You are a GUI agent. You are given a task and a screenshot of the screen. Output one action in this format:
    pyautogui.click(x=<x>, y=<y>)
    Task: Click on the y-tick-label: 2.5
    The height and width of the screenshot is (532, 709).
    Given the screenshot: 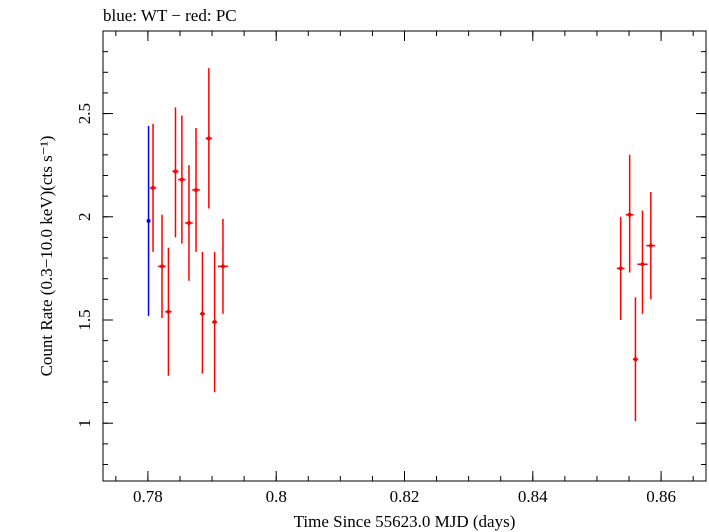 What is the action you would take?
    pyautogui.click(x=84, y=113)
    